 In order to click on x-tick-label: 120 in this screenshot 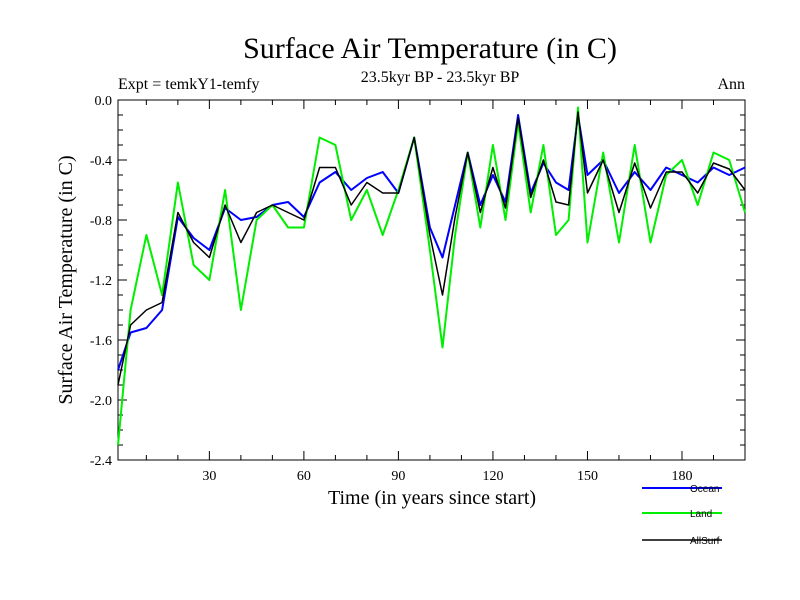, I will do `click(492, 476)`.